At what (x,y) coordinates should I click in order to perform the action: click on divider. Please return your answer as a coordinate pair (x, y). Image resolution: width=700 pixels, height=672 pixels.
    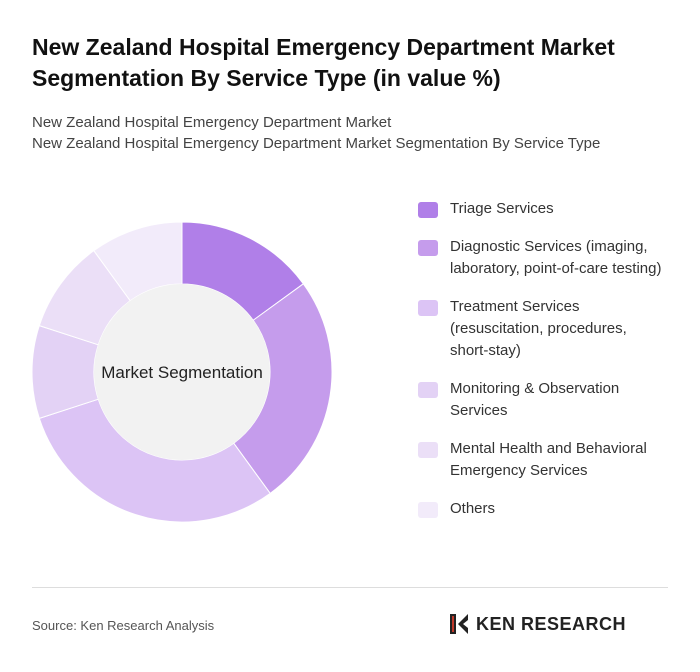
    Looking at the image, I should click on (350, 587).